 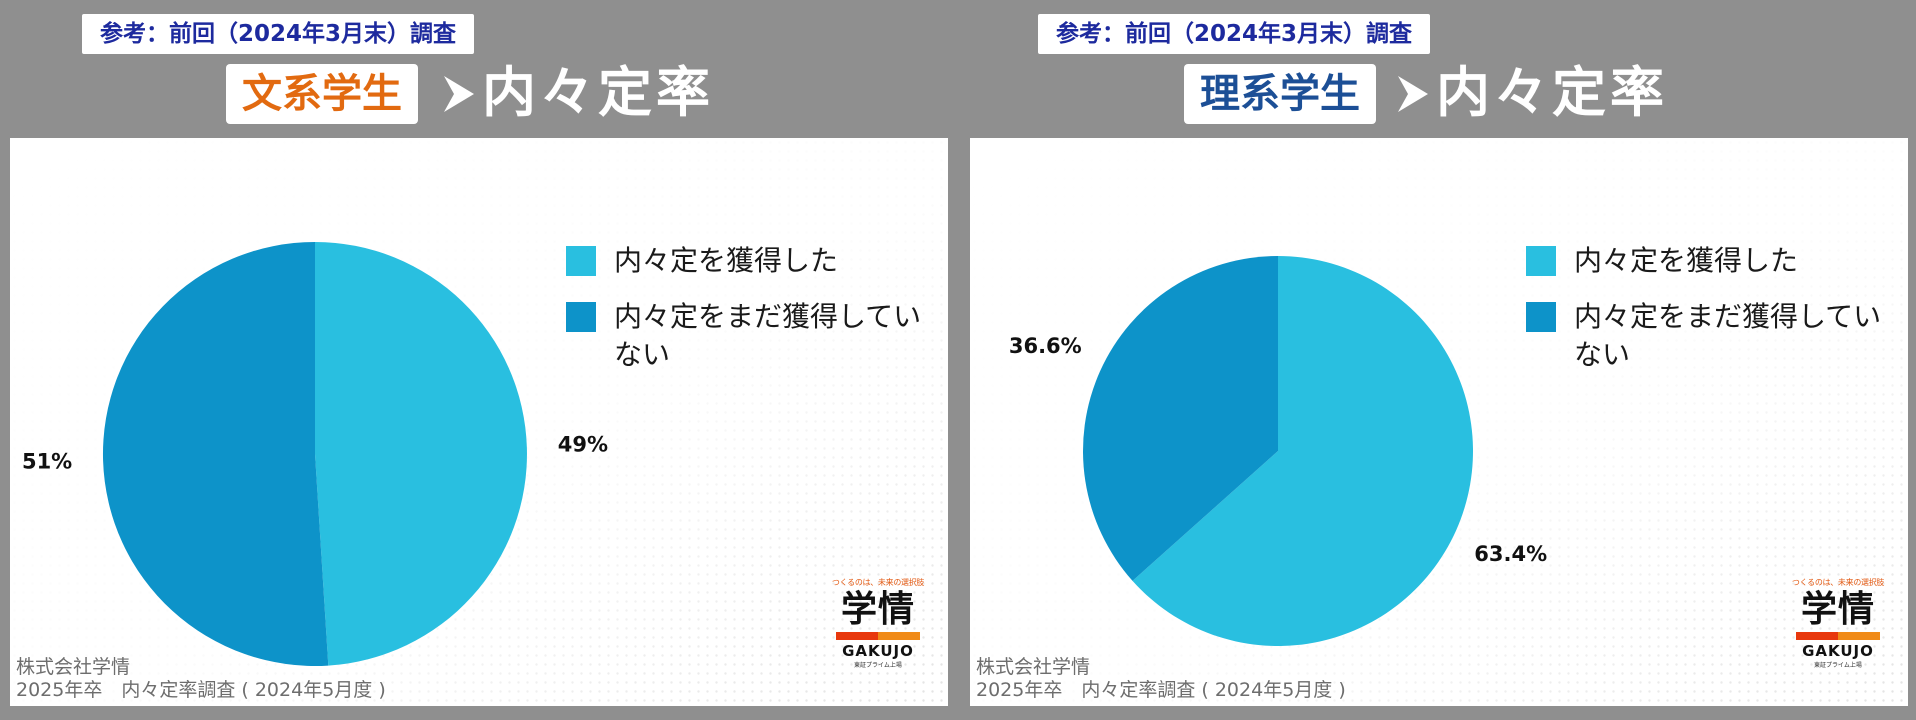 I want to click on data-label: 63.4%, so click(x=1510, y=554).